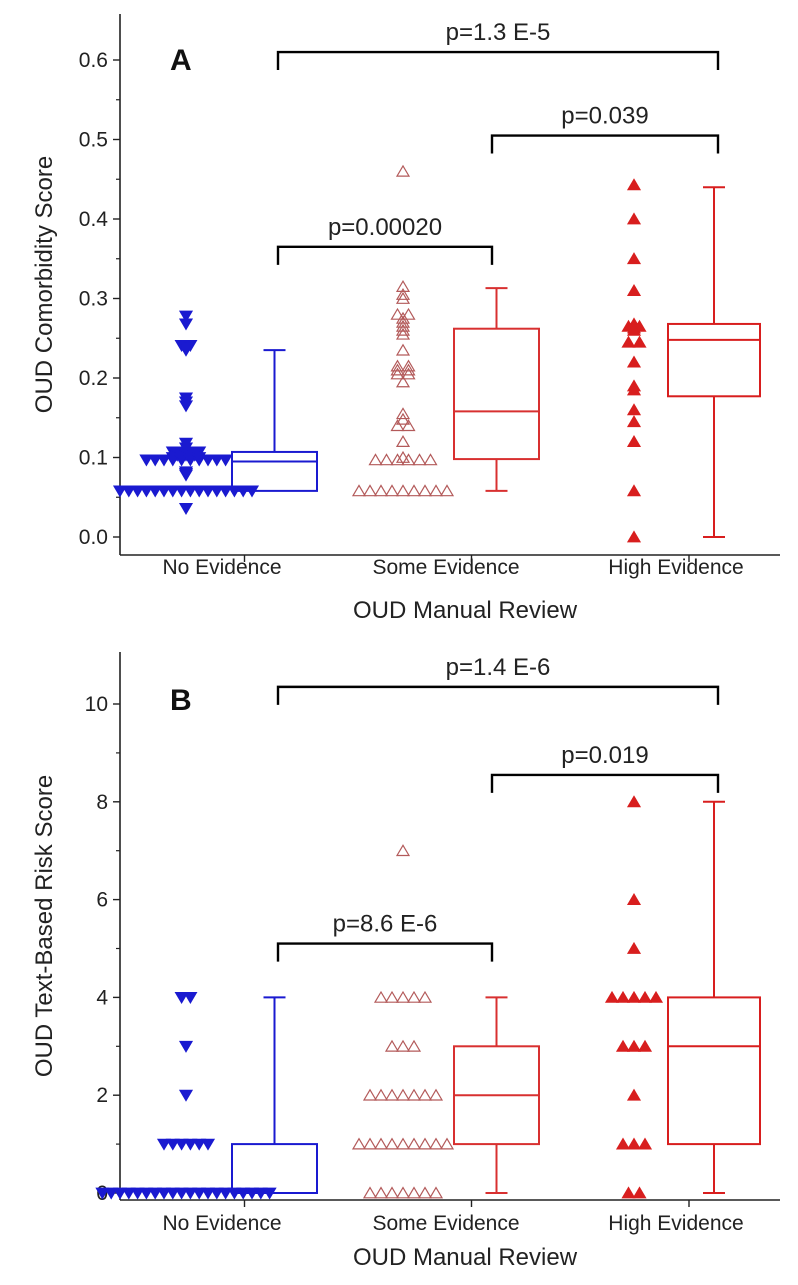 The image size is (798, 1285). Describe the element at coordinates (181, 700) in the screenshot. I see `panel-label: B` at that location.